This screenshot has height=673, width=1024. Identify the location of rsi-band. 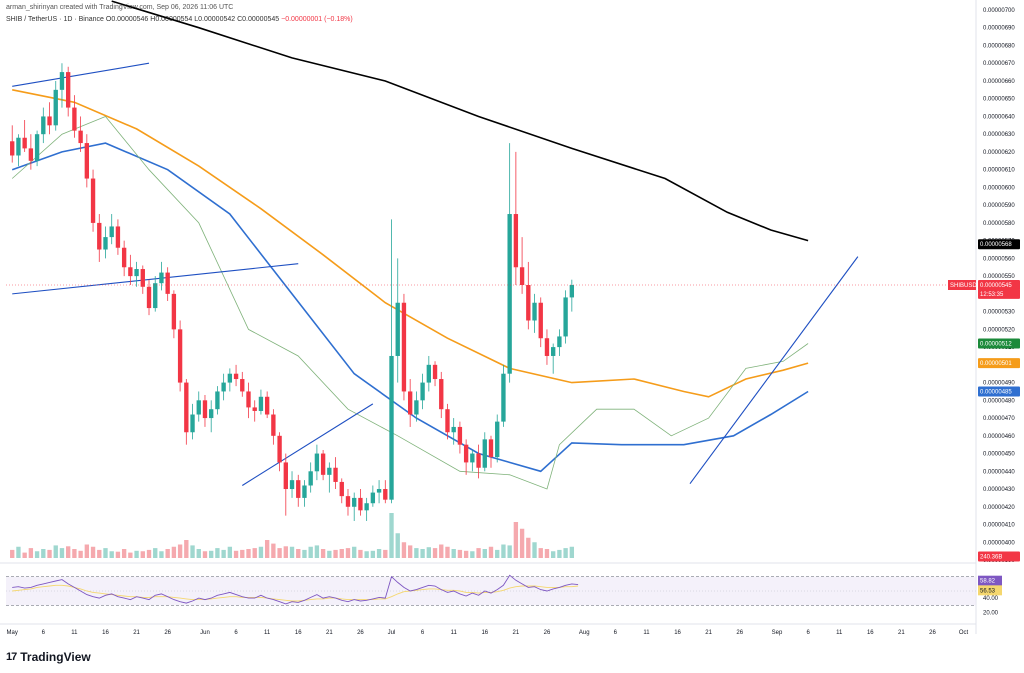
(491, 591).